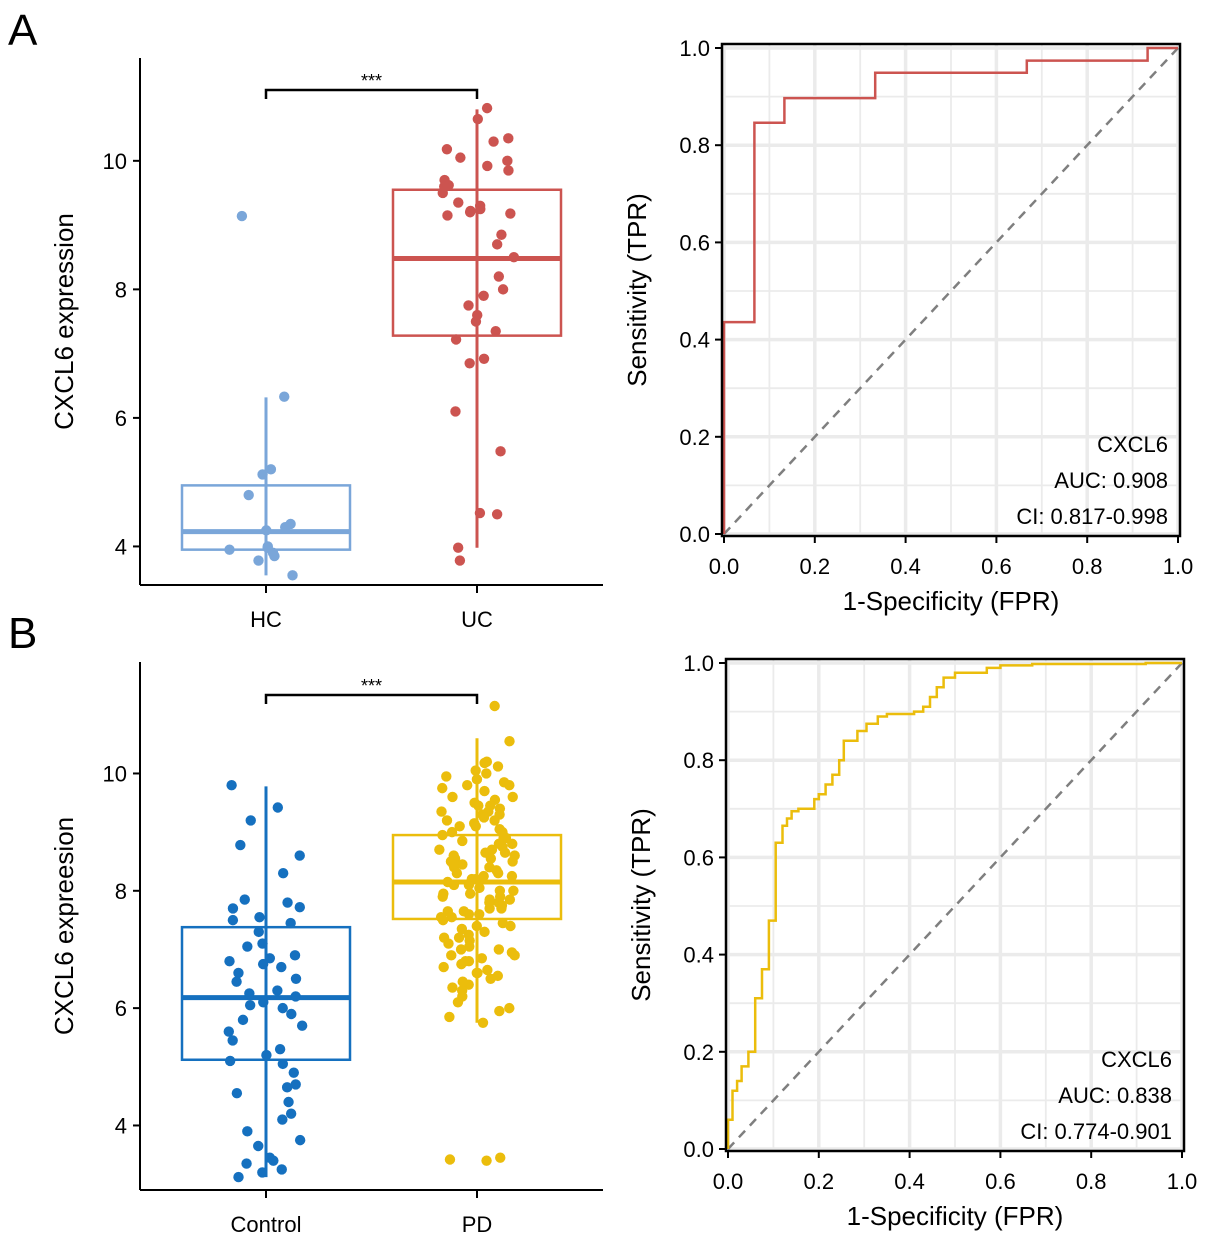 The width and height of the screenshot is (1208, 1242). What do you see at coordinates (115, 161) in the screenshot?
I see `y-tick-label: 10` at bounding box center [115, 161].